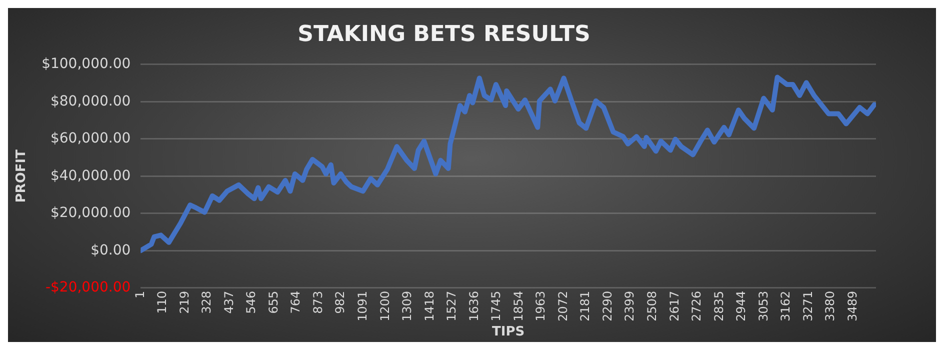 The height and width of the screenshot is (350, 944). Describe the element at coordinates (741, 306) in the screenshot. I see `x-tick-label: 2944` at that location.